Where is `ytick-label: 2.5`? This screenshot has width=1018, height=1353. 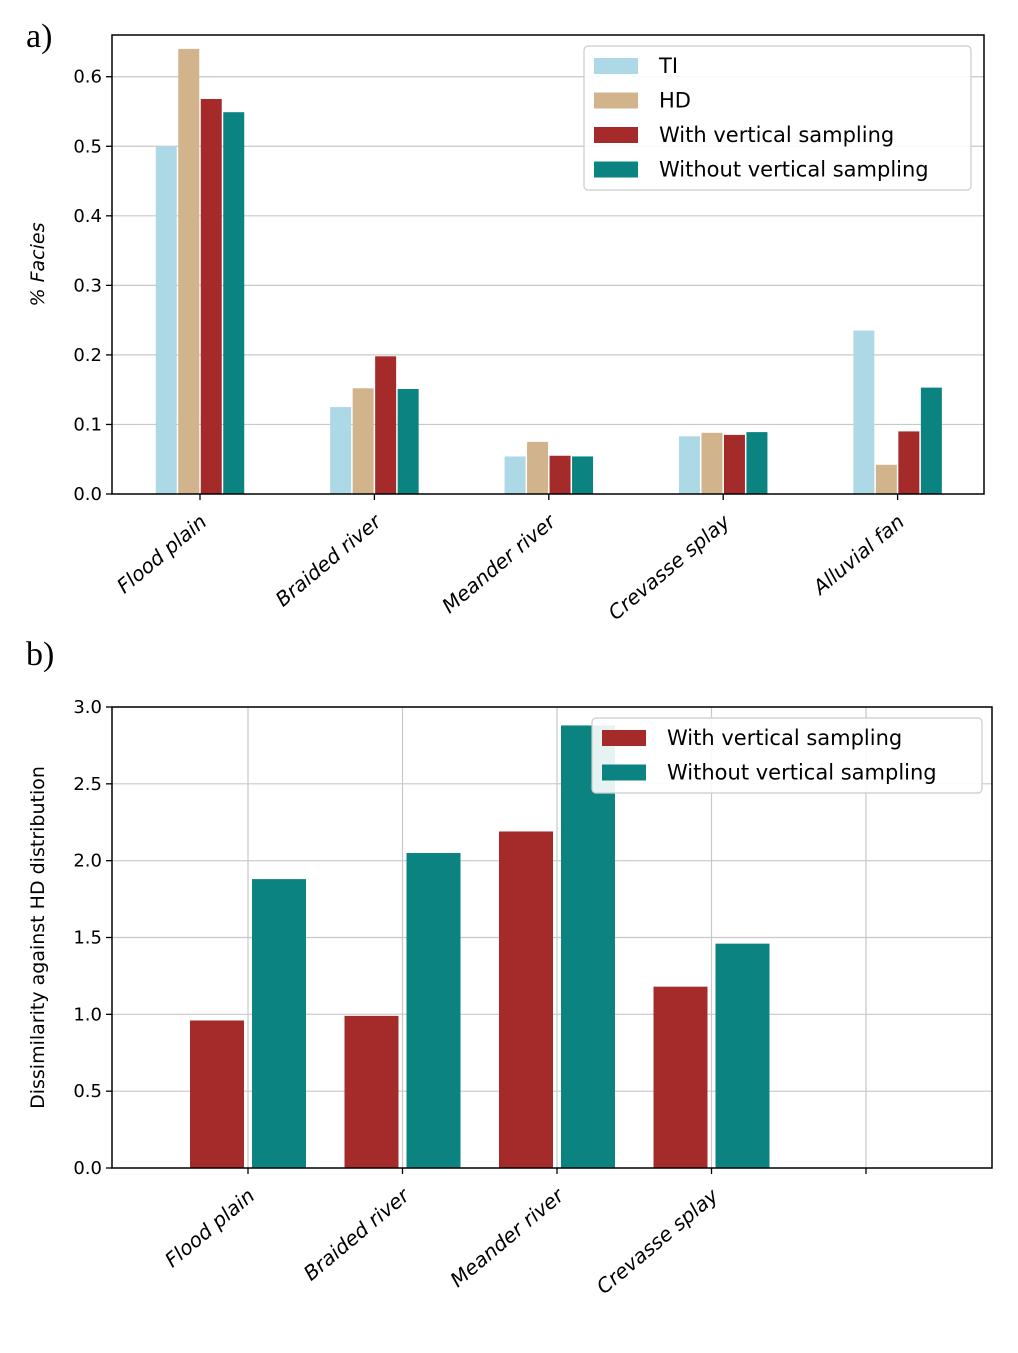
ytick-label: 2.5 is located at coordinates (87, 784).